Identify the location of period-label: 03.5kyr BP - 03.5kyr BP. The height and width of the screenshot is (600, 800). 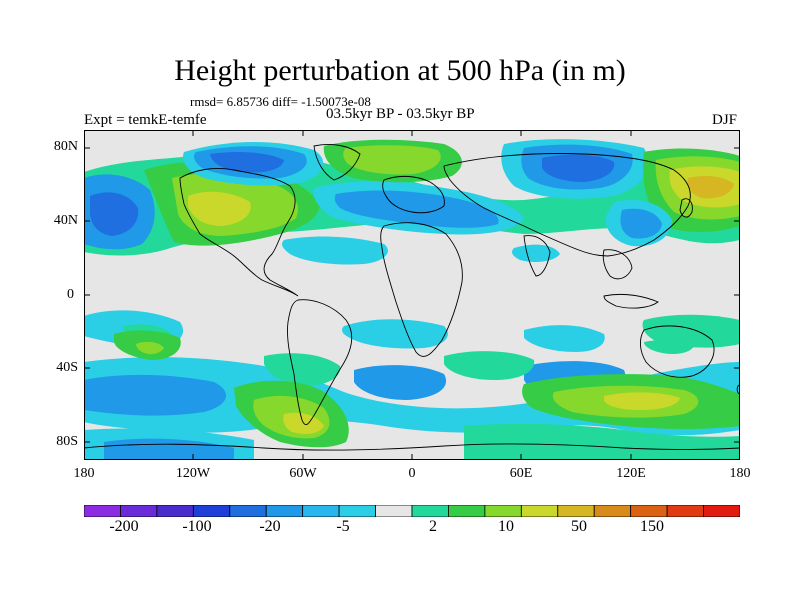
(400, 114).